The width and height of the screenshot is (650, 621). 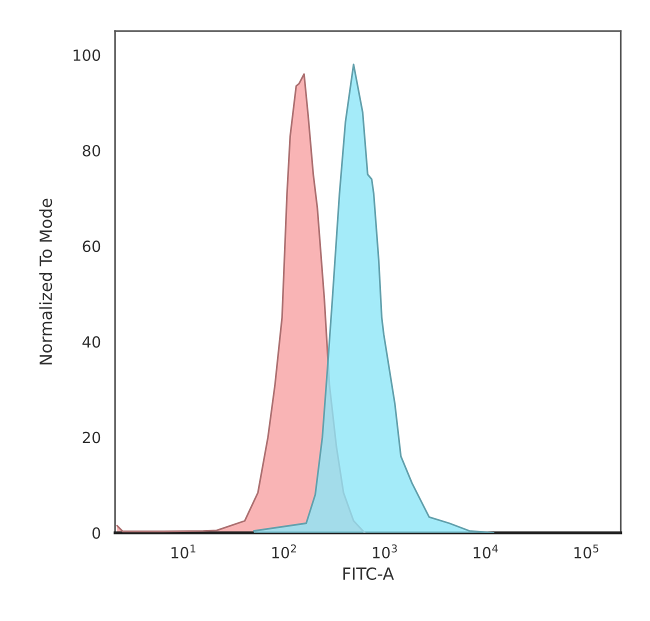 I want to click on x-tick-label: 10$^{5}$, so click(x=586, y=551).